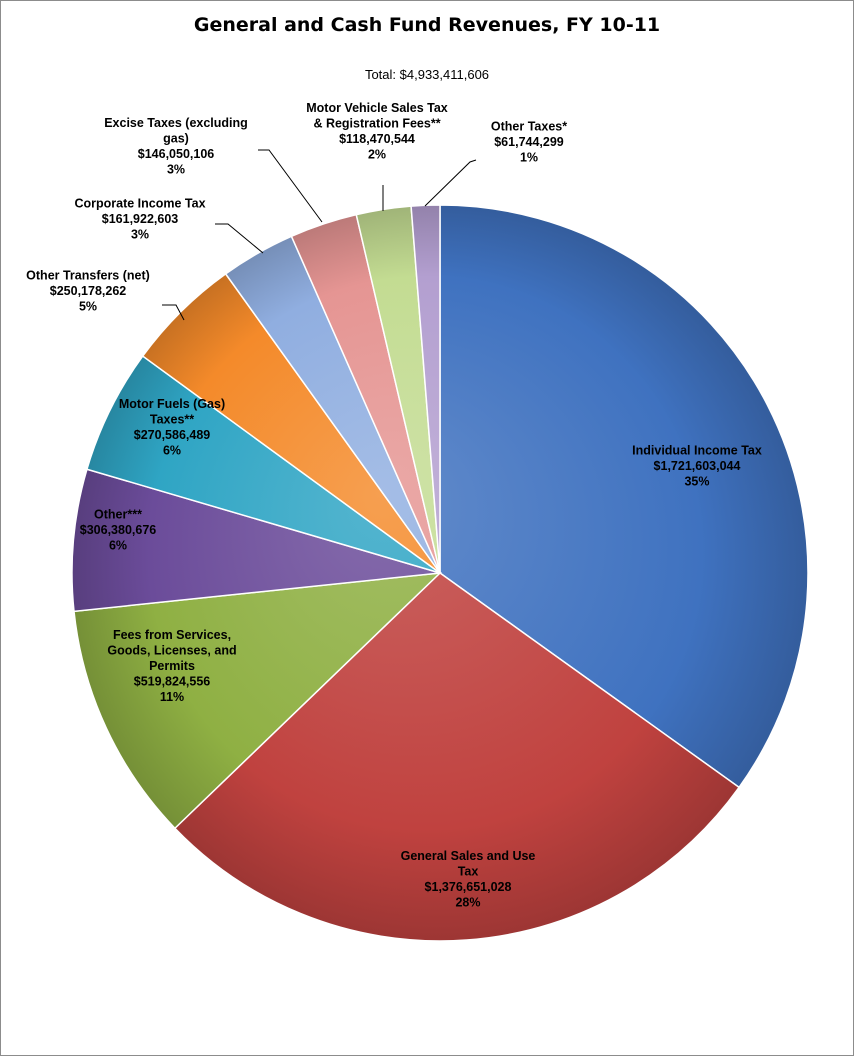  What do you see at coordinates (118, 515) in the screenshot?
I see `slice-label-line: Other***` at bounding box center [118, 515].